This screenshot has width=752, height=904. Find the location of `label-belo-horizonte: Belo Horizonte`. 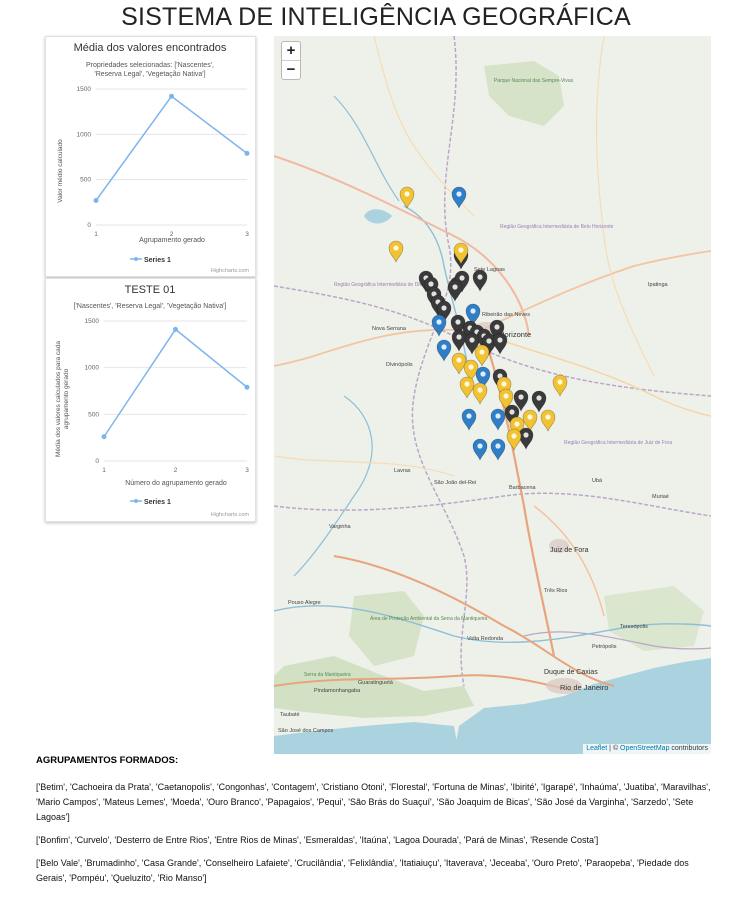

label-belo-horizonte: Belo Horizonte is located at coordinates (506, 334).